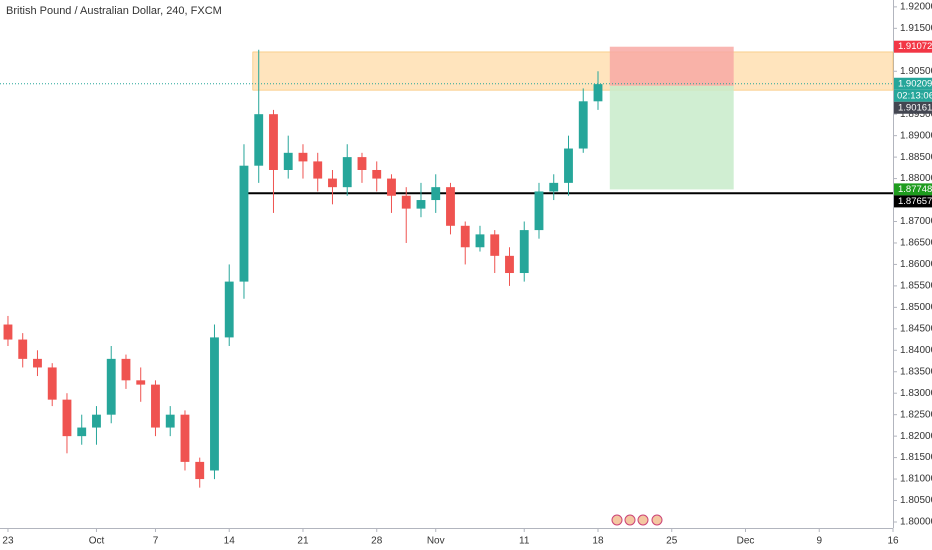  Describe the element at coordinates (598, 541) in the screenshot. I see `x-tick-label: 18` at that location.